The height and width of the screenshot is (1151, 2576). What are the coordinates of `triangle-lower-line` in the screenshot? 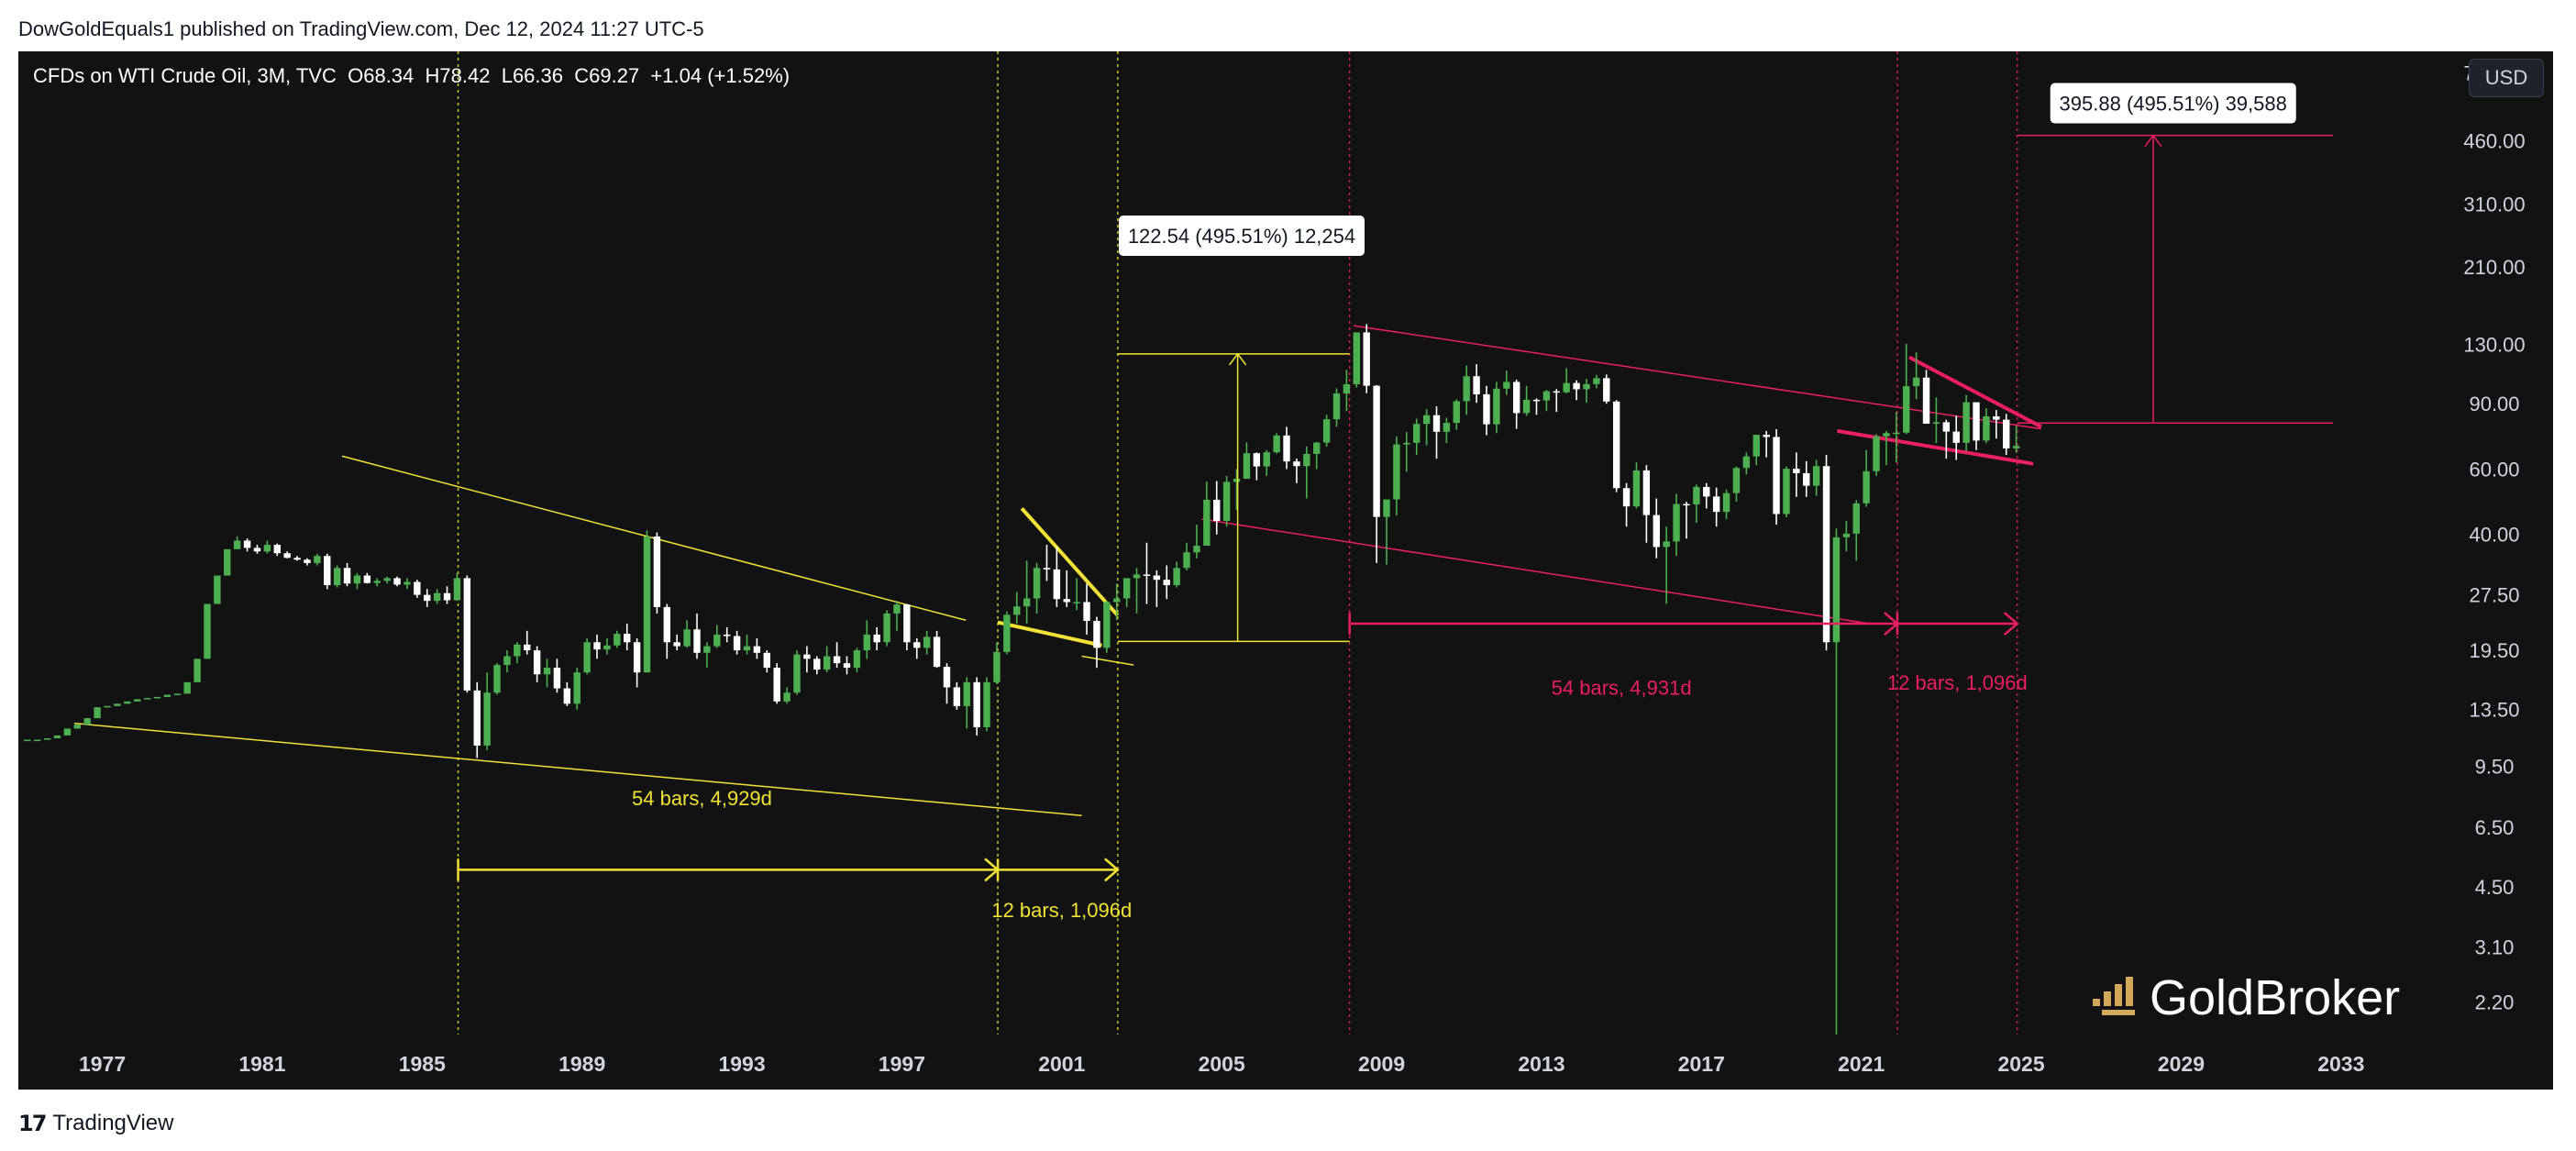 It's located at (1535, 571).